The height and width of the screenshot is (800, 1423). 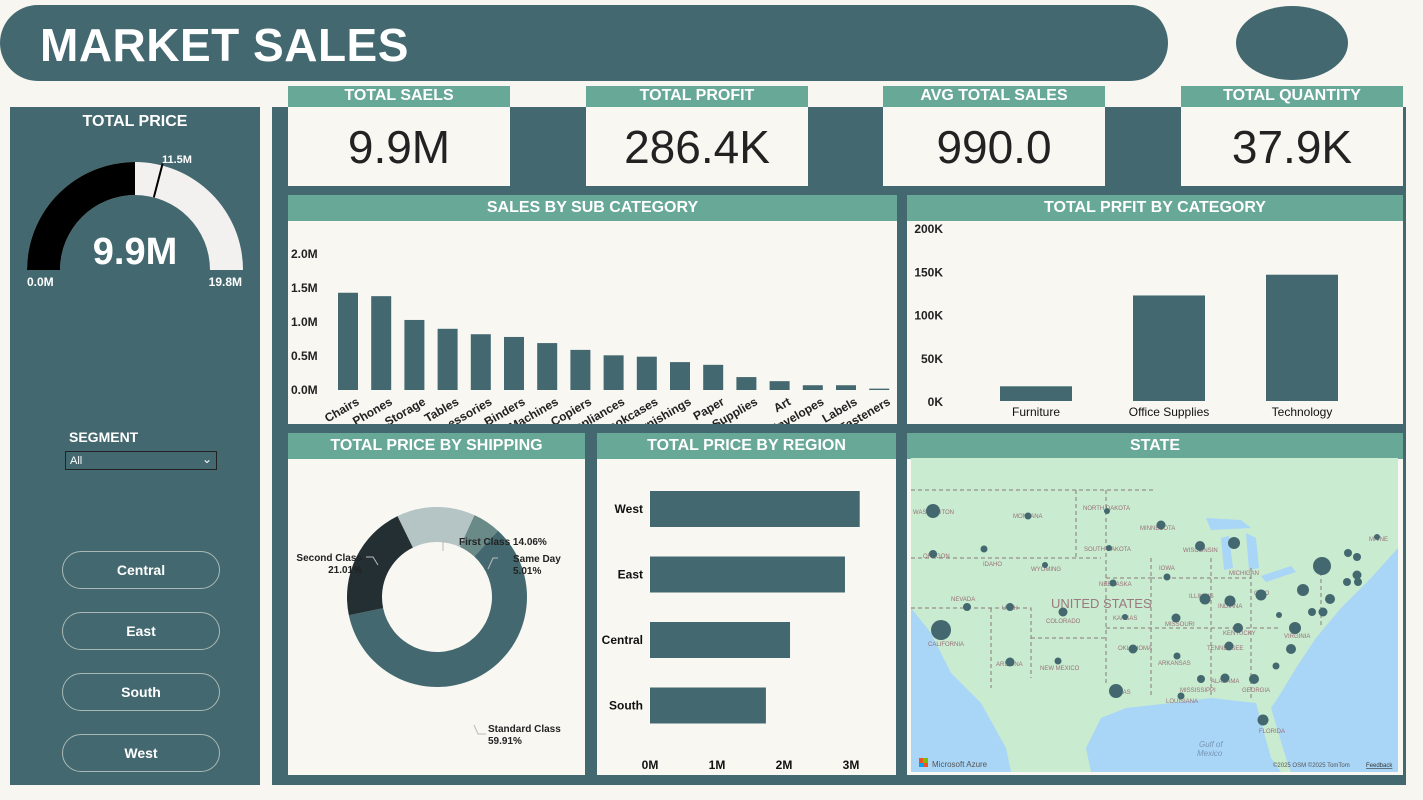 I want to click on y-tick-label: South, so click(x=626, y=706).